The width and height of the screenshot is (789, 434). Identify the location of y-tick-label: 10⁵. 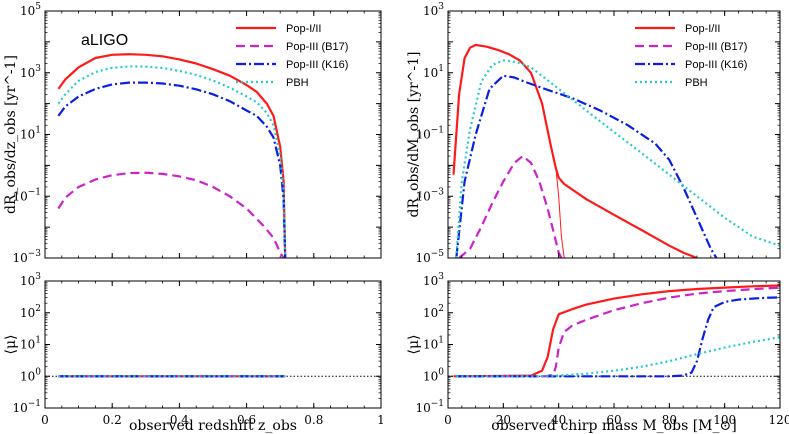
(30, 10).